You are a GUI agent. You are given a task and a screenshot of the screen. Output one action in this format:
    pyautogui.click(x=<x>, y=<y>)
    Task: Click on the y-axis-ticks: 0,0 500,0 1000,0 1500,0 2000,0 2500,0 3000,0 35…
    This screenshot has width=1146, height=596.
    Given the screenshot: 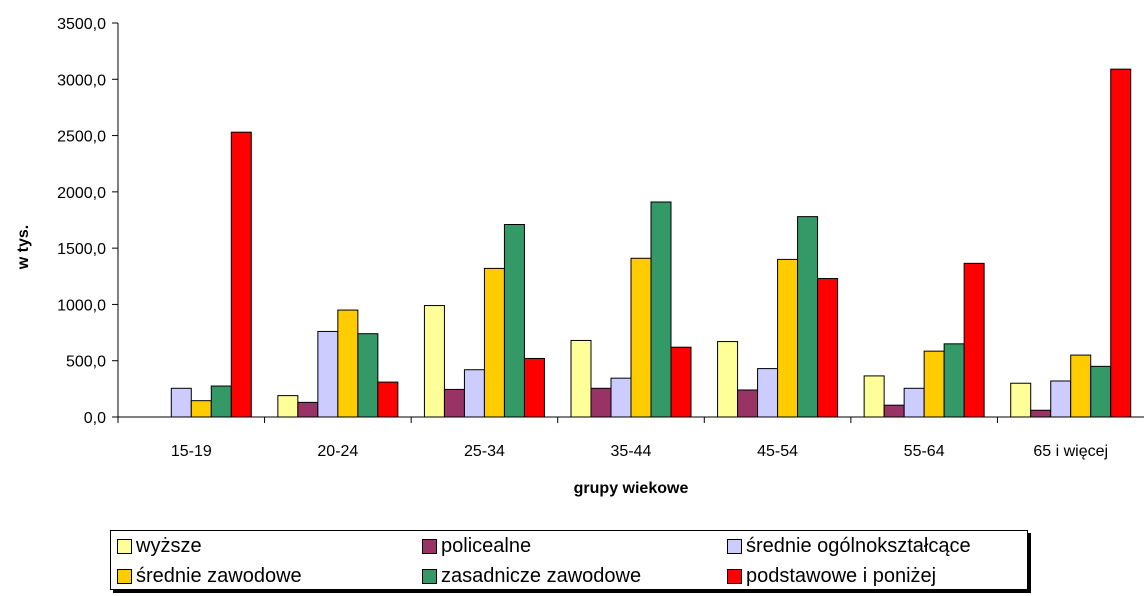 What is the action you would take?
    pyautogui.click(x=87, y=221)
    